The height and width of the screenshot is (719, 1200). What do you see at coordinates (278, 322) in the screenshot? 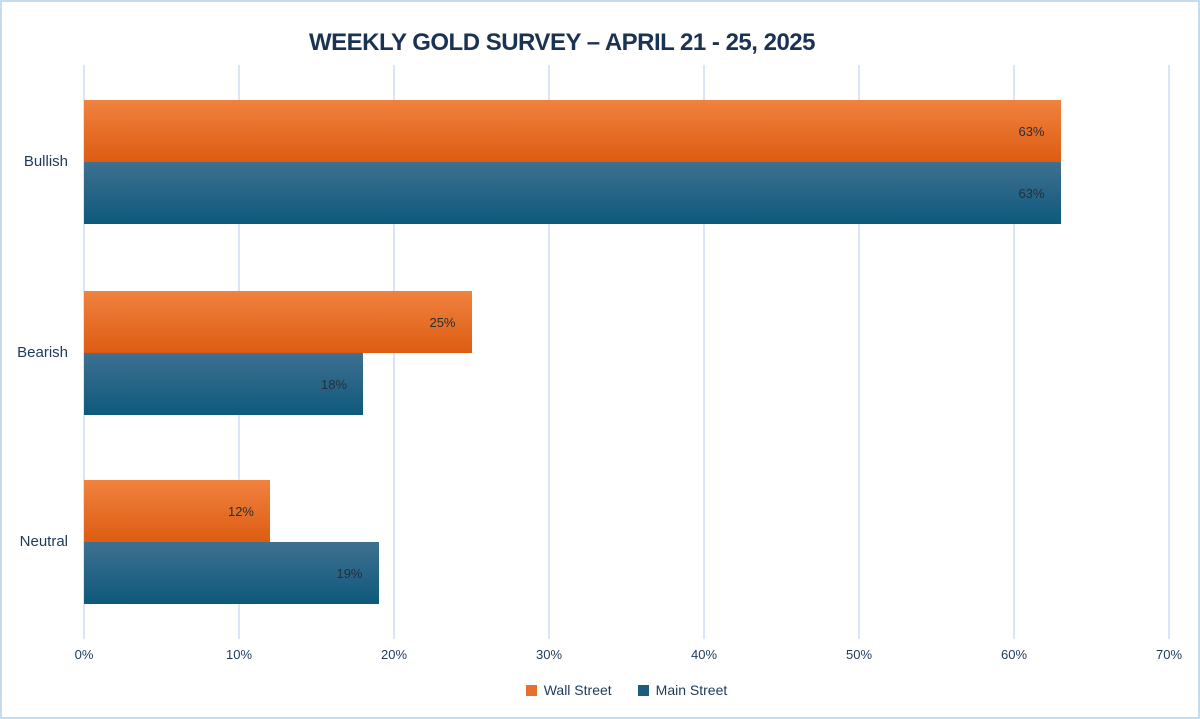
I see `bar-wall-street-bearish: 25%` at bounding box center [278, 322].